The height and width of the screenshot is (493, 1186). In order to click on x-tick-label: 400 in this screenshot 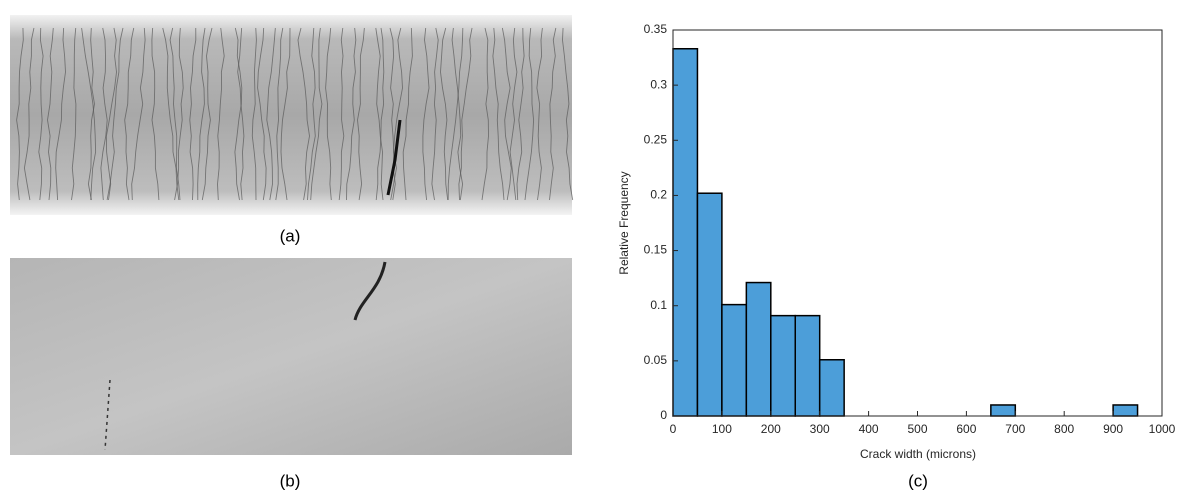, I will do `click(869, 429)`.